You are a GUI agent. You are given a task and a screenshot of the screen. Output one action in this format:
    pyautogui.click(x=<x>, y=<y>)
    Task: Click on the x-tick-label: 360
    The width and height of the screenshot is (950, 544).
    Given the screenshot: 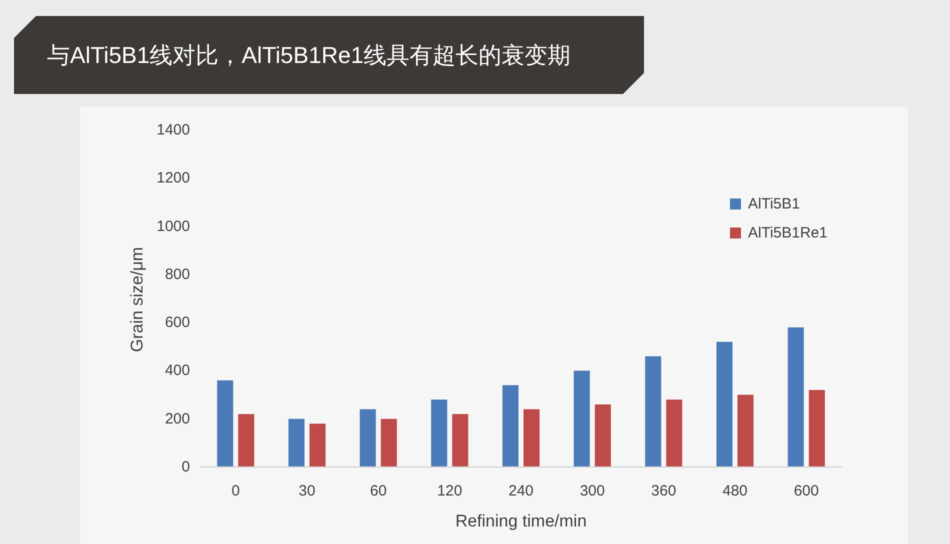 What is the action you would take?
    pyautogui.click(x=663, y=491)
    